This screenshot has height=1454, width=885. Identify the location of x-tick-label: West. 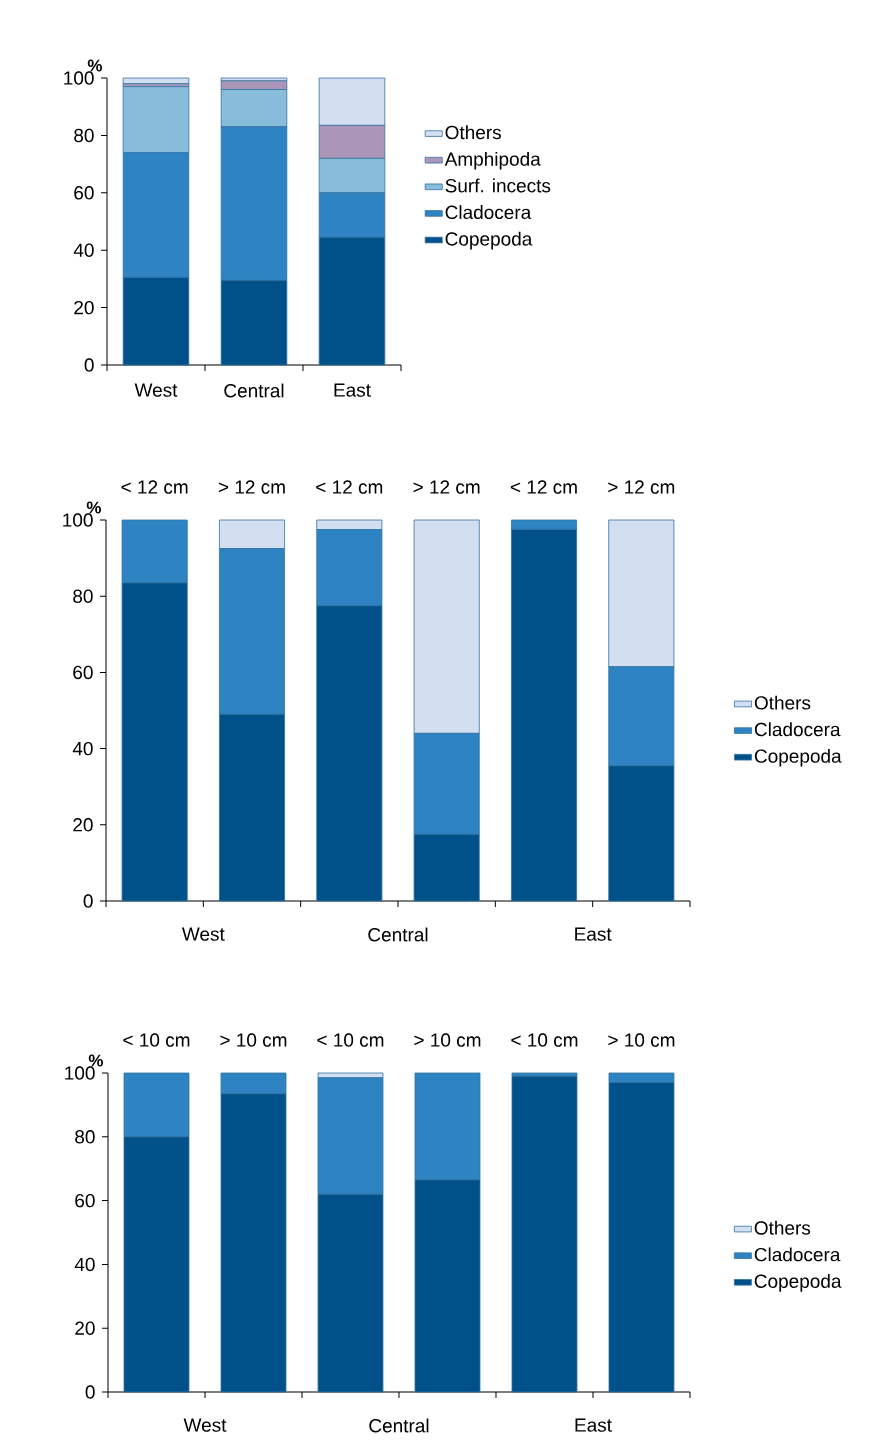
(156, 390).